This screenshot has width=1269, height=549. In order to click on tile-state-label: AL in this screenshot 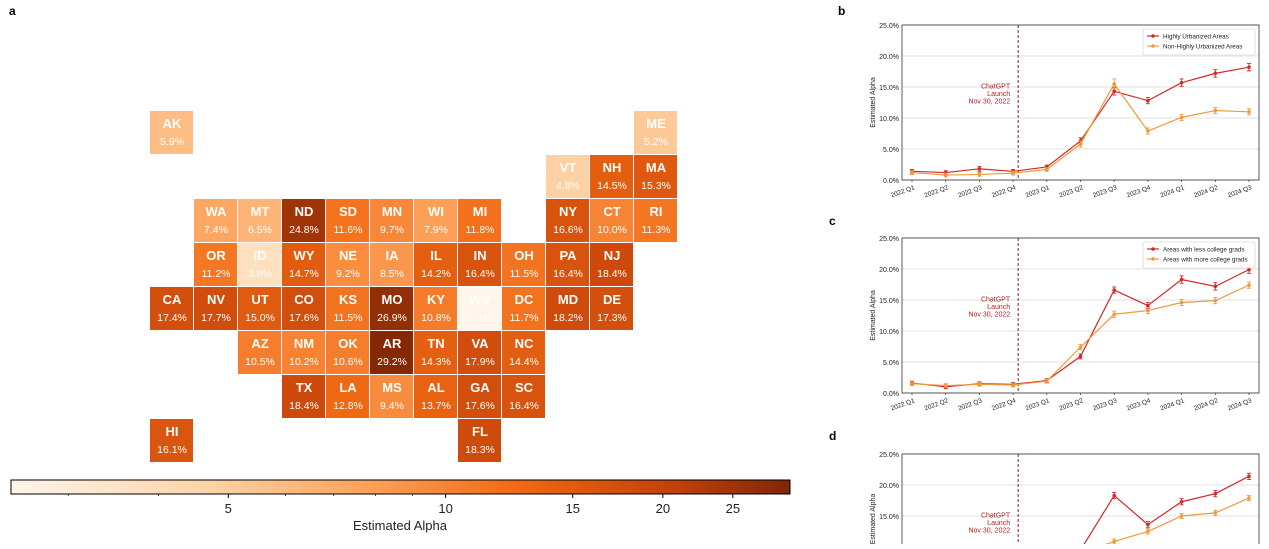, I will do `click(435, 387)`.